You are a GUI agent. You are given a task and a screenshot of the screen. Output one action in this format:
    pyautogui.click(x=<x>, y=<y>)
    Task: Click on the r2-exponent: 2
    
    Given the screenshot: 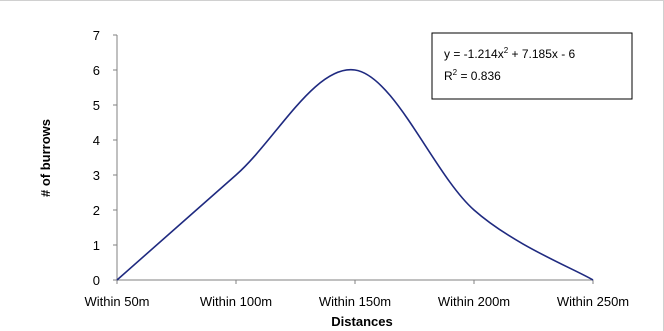 What is the action you would take?
    pyautogui.click(x=455, y=72)
    